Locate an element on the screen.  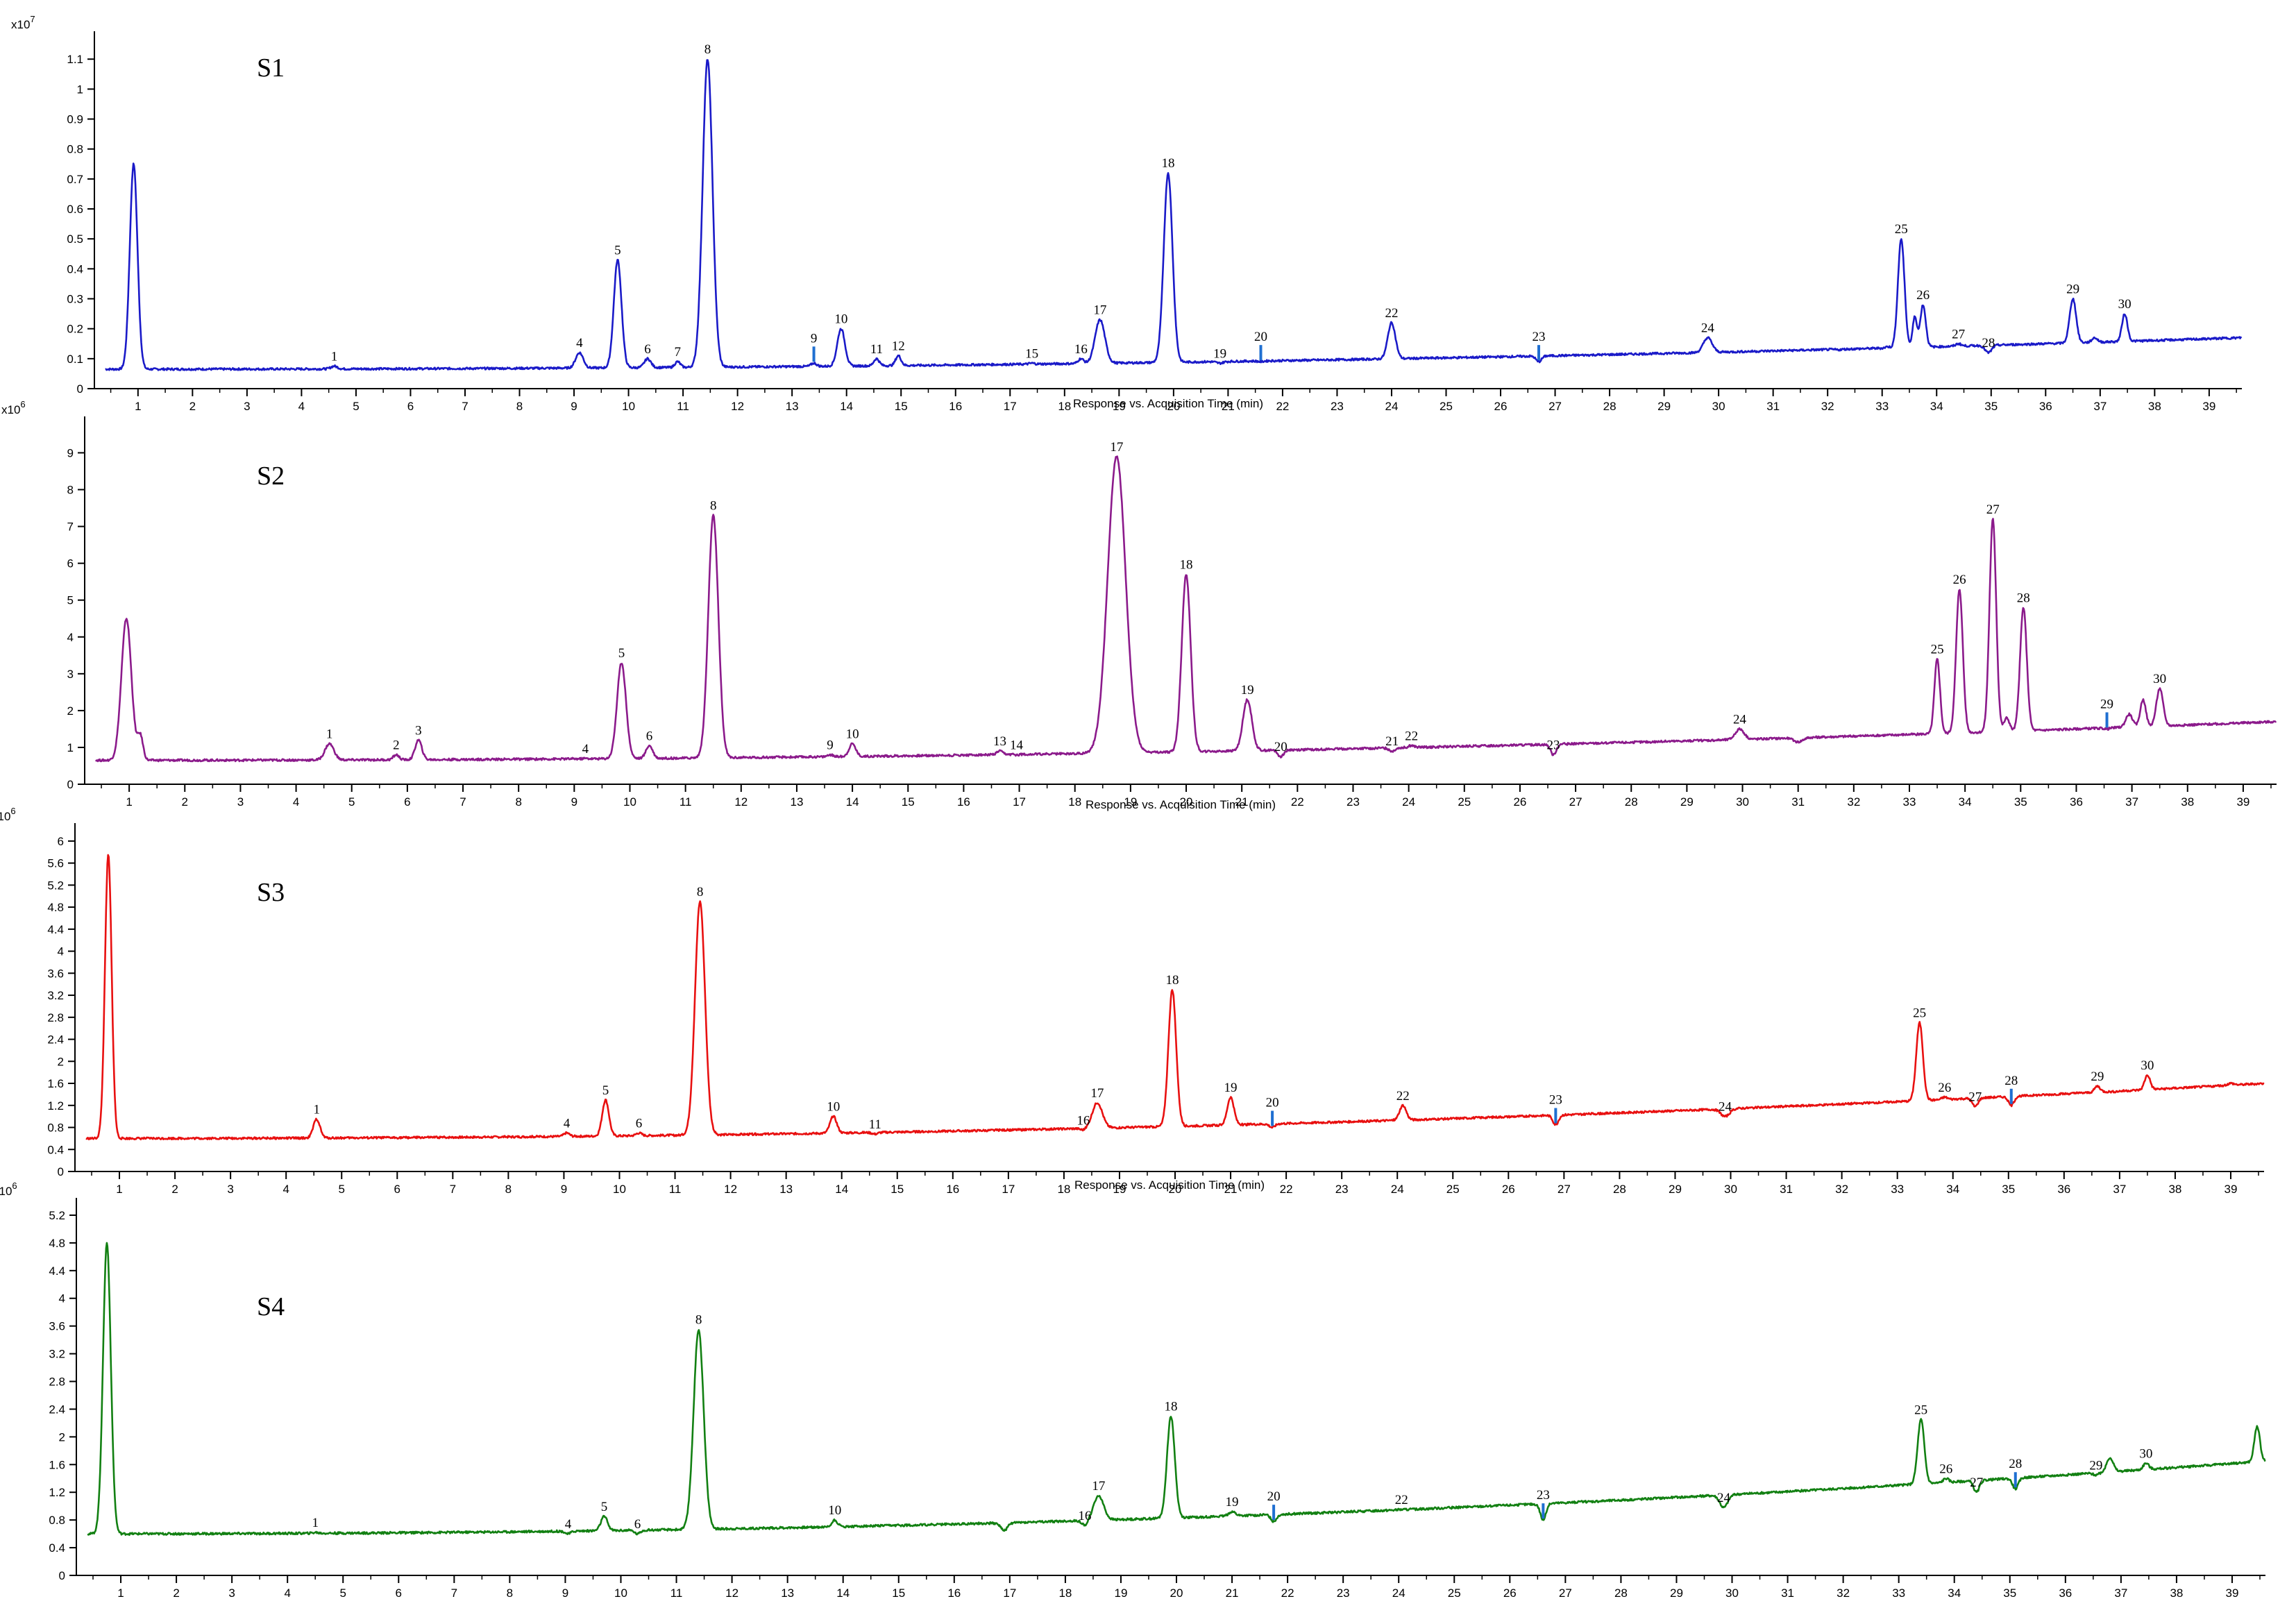
y-tick-label: 3.6 is located at coordinates (57, 1326).